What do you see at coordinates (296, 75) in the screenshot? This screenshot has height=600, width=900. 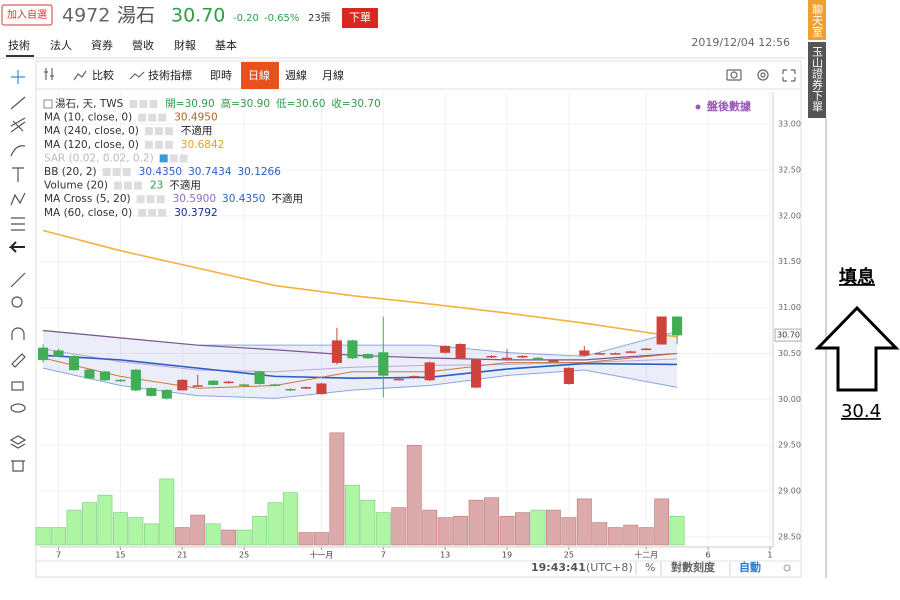 I see `toolbar-item: 週線` at bounding box center [296, 75].